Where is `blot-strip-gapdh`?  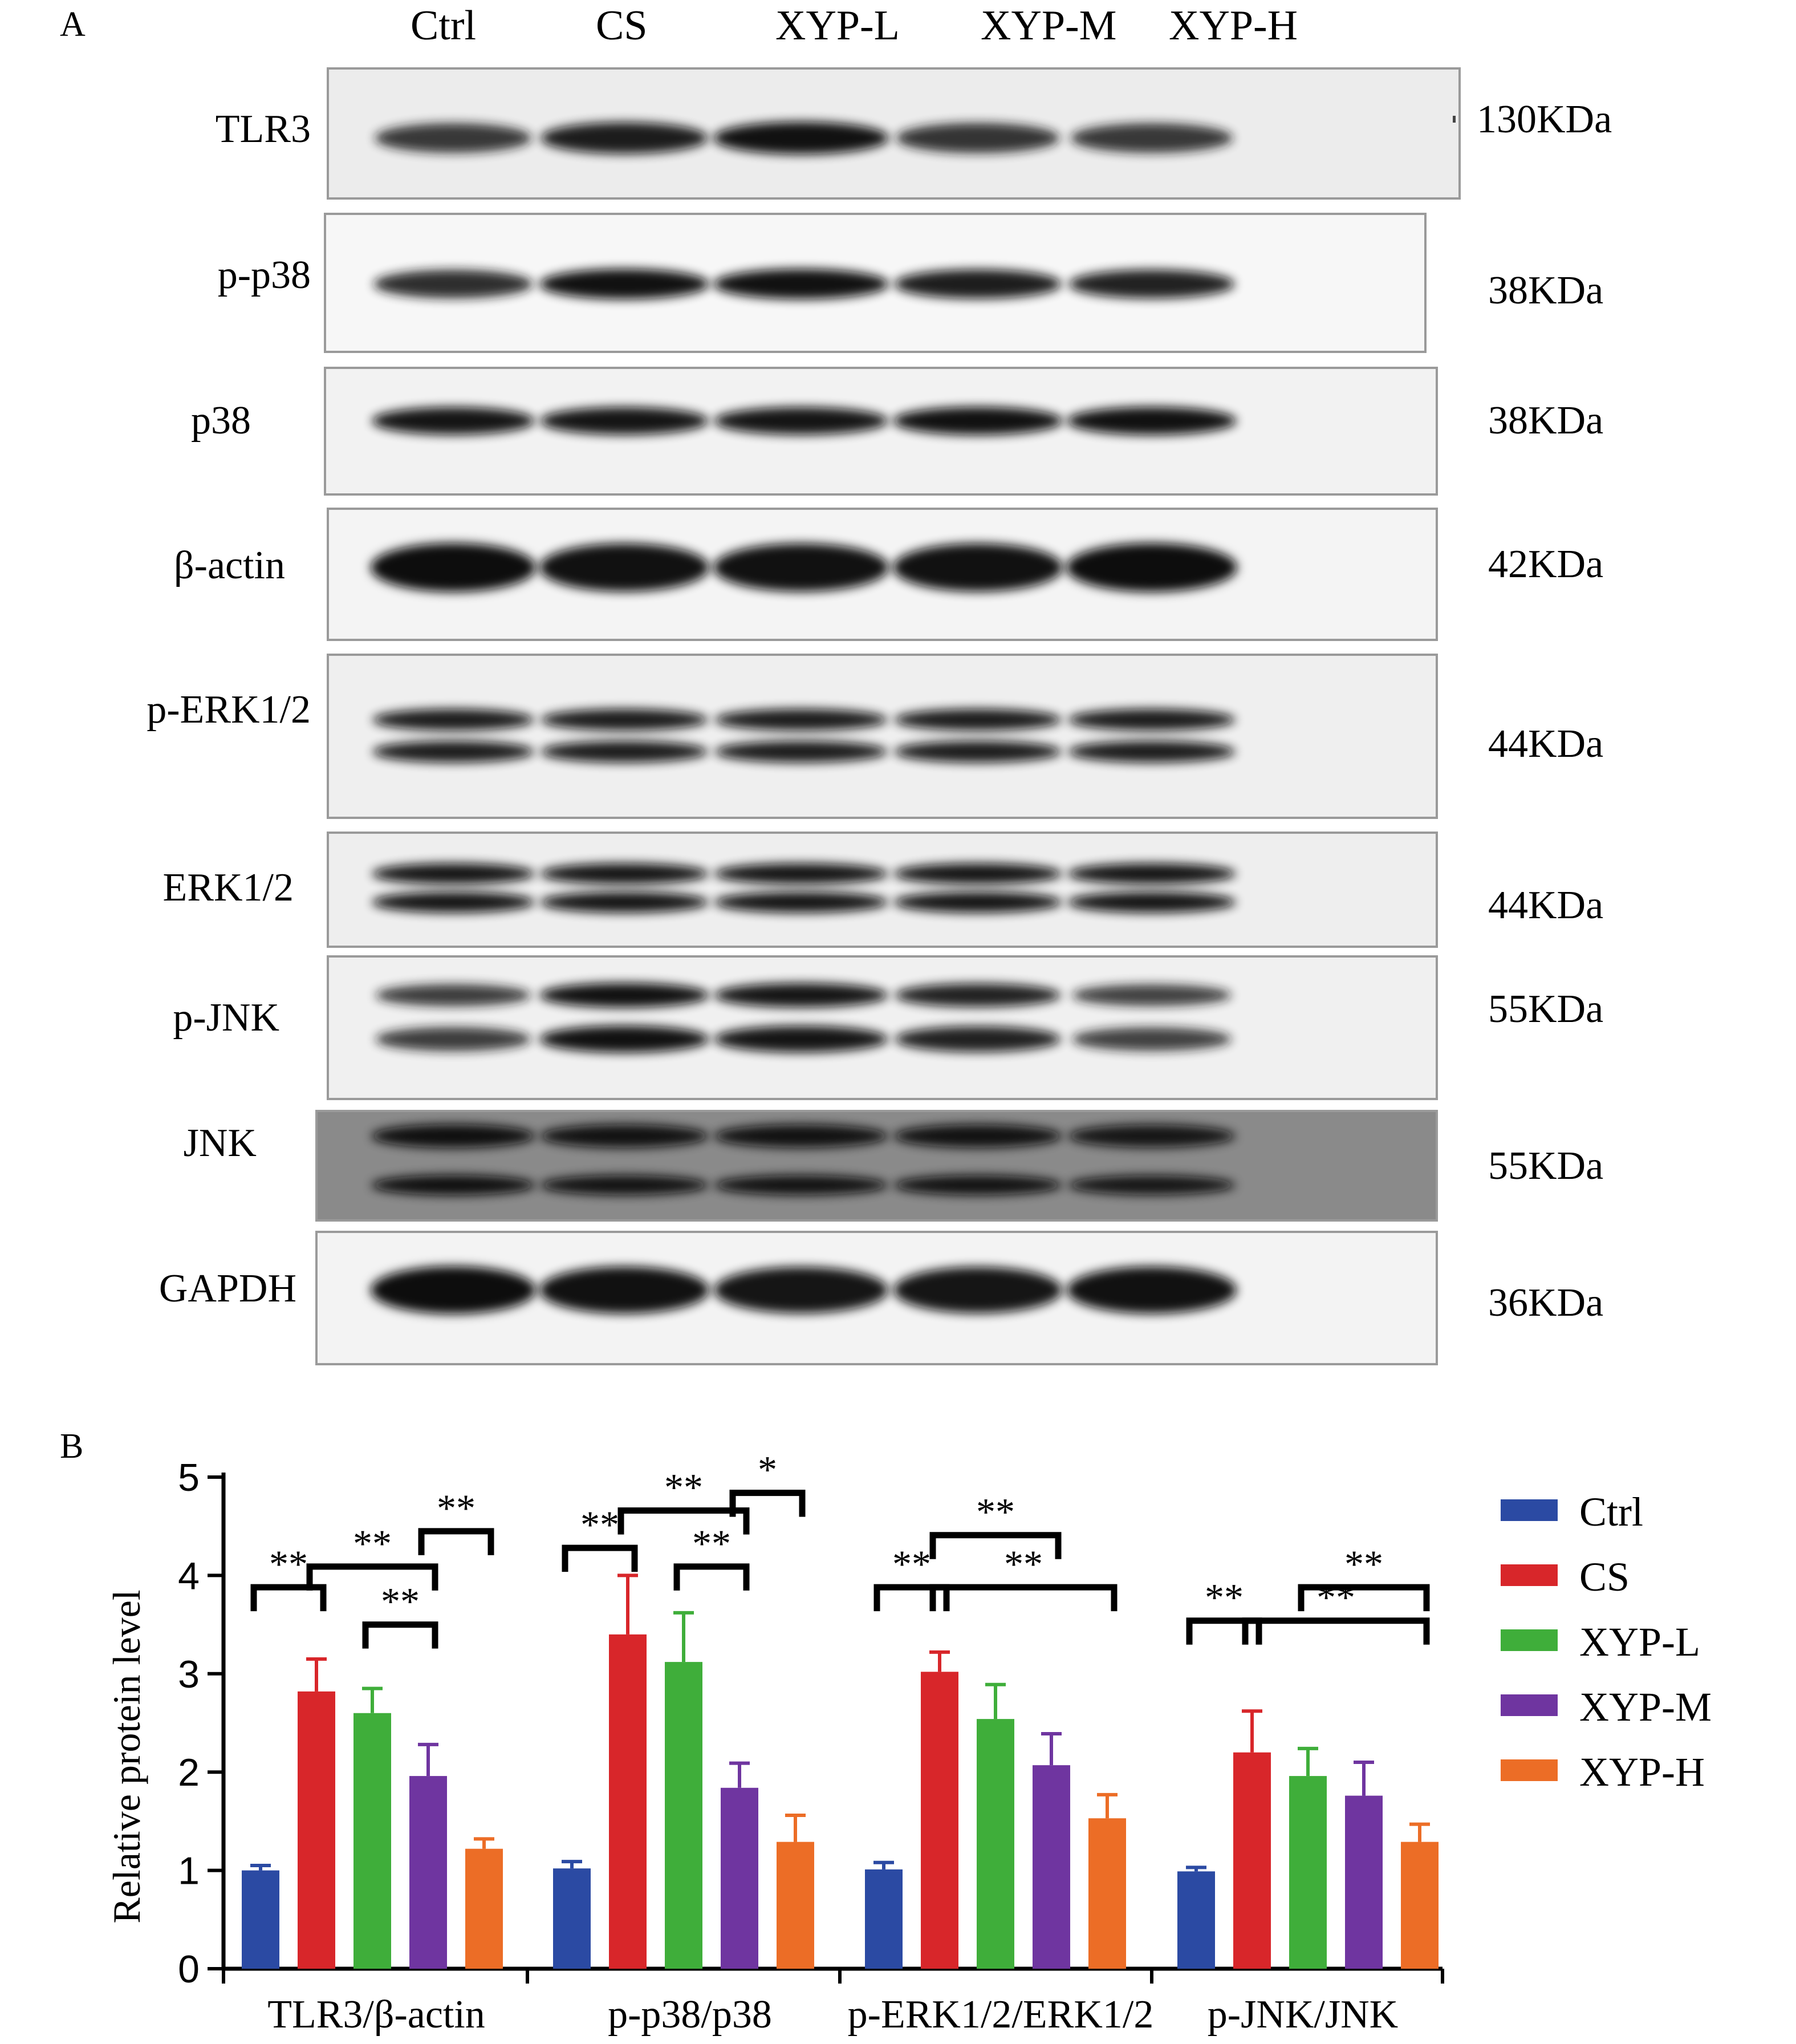 blot-strip-gapdh is located at coordinates (876, 1298).